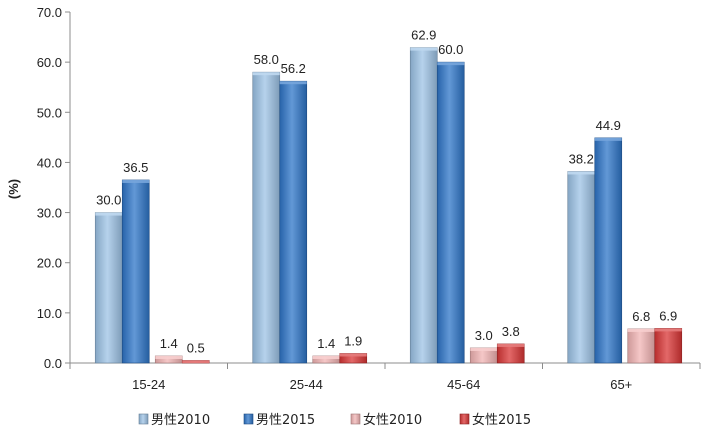 The width and height of the screenshot is (708, 437). Describe the element at coordinates (463, 384) in the screenshot. I see `x-tick-label: 45-64` at that location.